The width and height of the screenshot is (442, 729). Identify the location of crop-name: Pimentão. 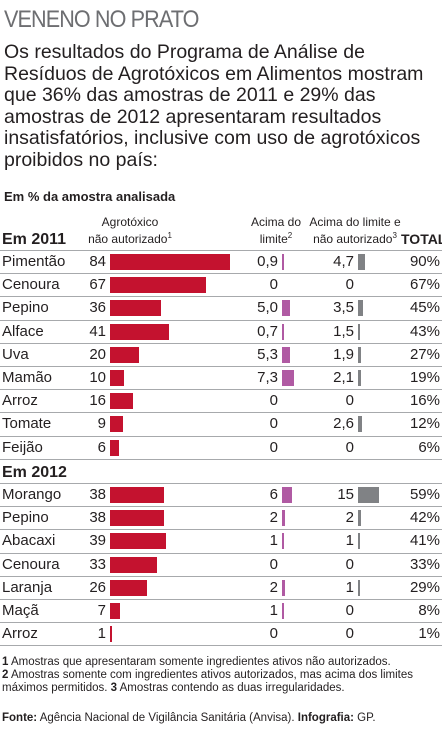
(34, 261).